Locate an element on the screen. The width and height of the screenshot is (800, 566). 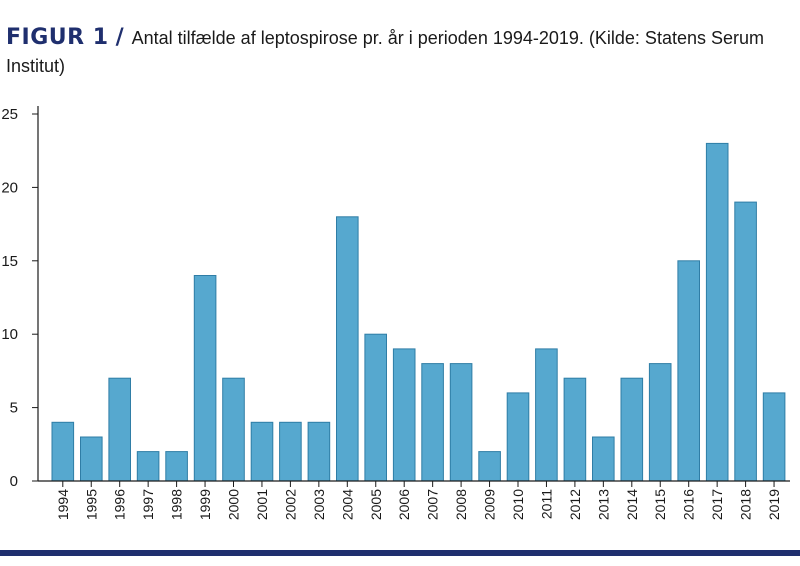
bar-2015 is located at coordinates (660, 422).